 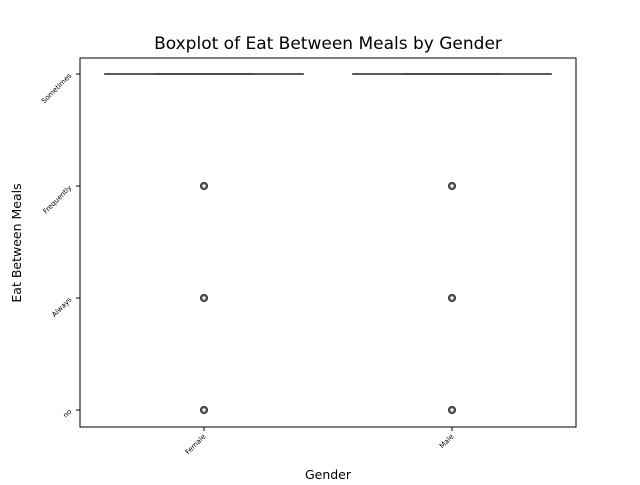 What do you see at coordinates (196, 445) in the screenshot?
I see `x-tick-label: Female` at bounding box center [196, 445].